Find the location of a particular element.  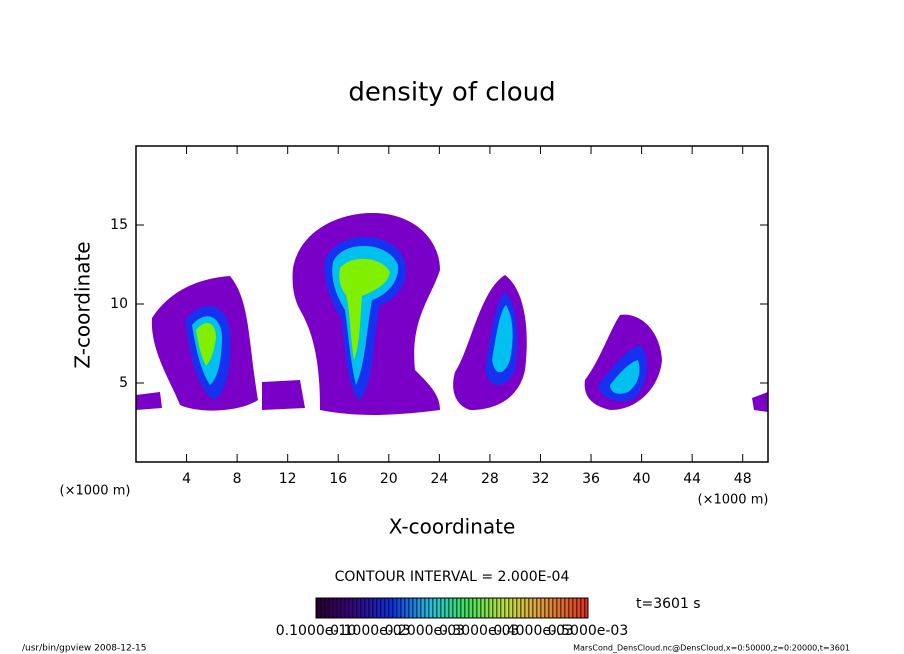

colorbar-label: 0.3000e-03 is located at coordinates (479, 631).